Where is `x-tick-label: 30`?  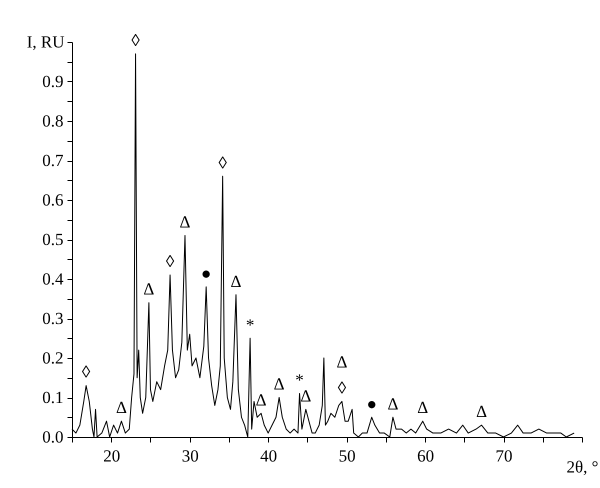
x-tick-label: 30 is located at coordinates (190, 456).